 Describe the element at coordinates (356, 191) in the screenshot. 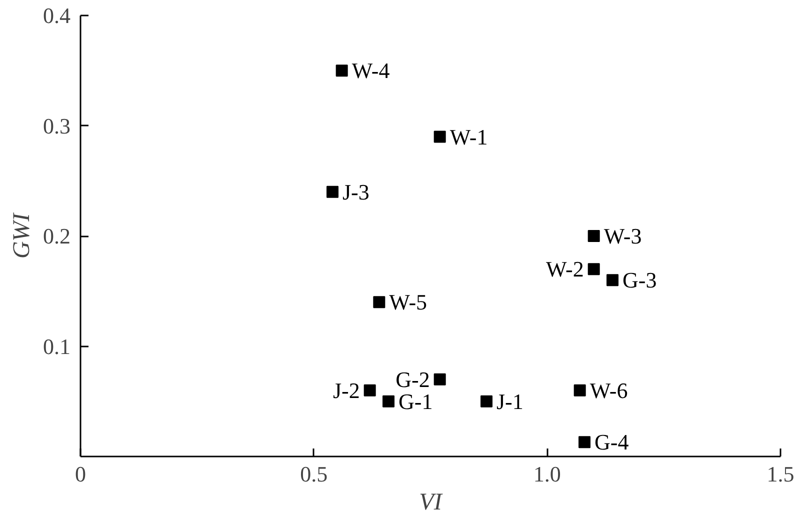

I see `series-label: J-3` at that location.